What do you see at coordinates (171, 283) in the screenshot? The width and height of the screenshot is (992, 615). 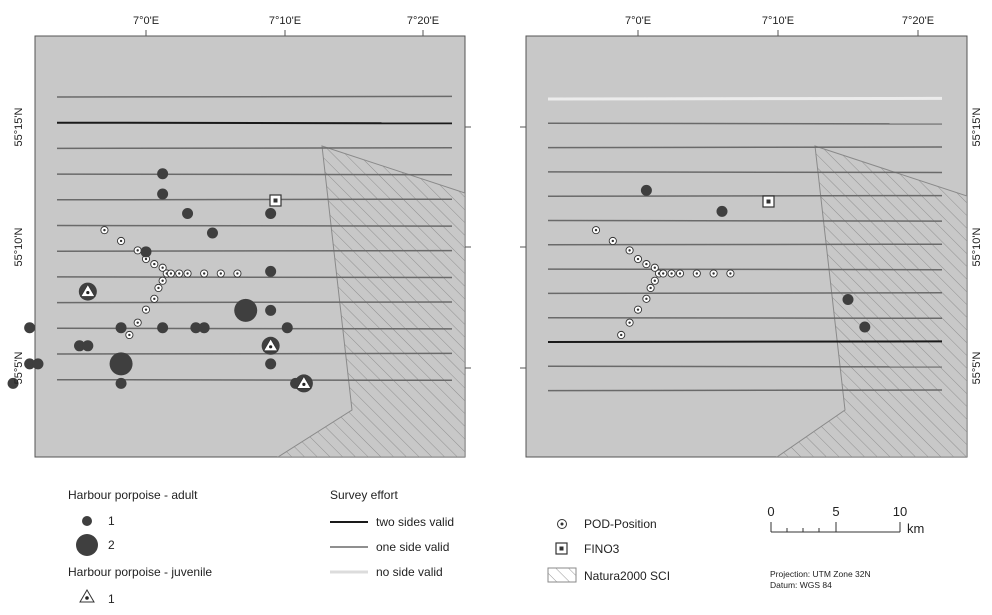 I see `left-pod-positions` at bounding box center [171, 283].